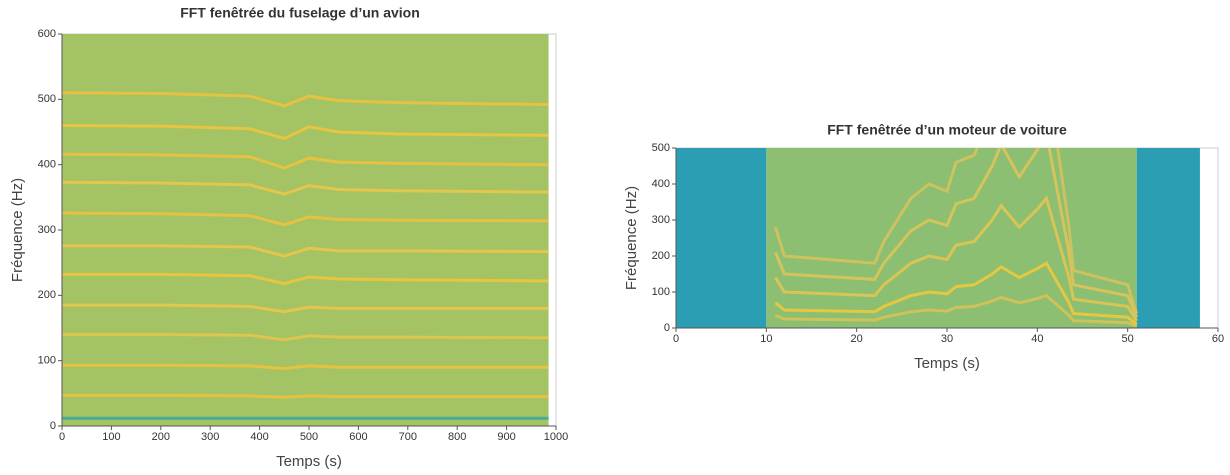  I want to click on x-tick-label: 400, so click(259, 437).